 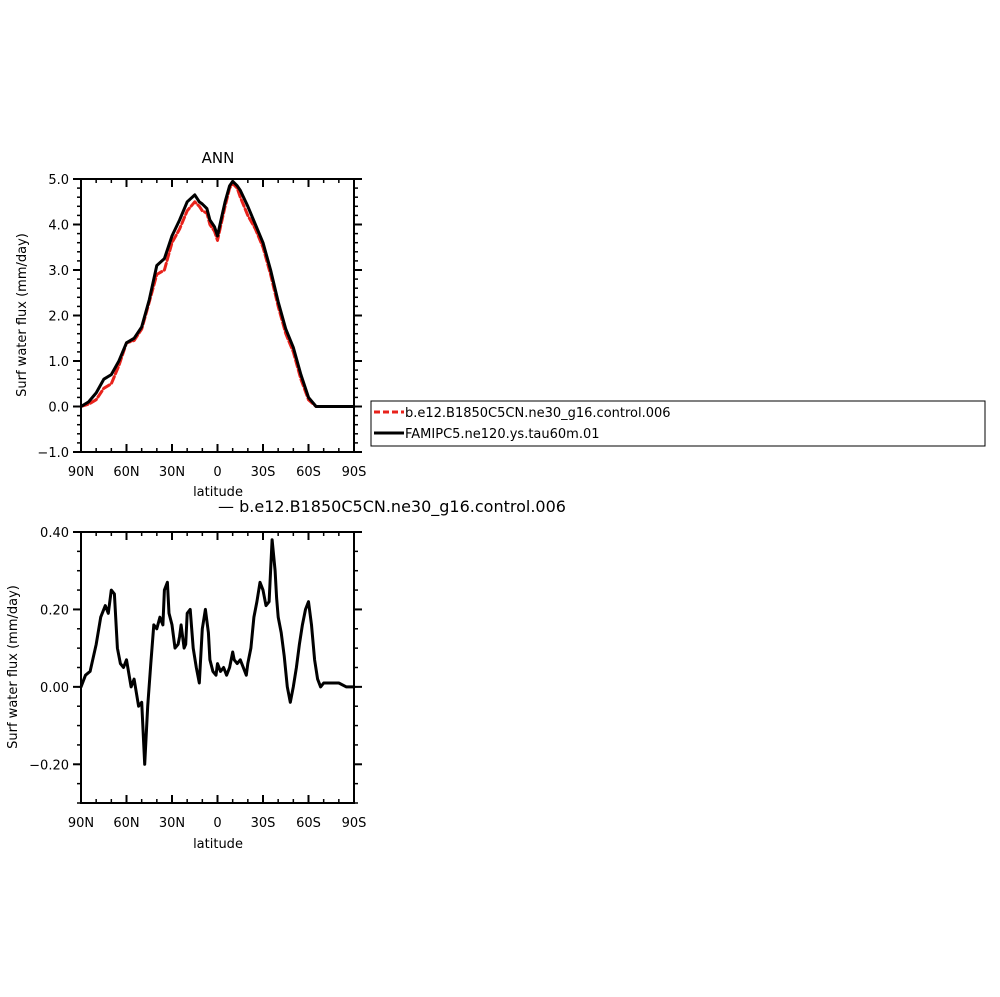 What do you see at coordinates (218, 158) in the screenshot?
I see `top-panel-title: ANN` at bounding box center [218, 158].